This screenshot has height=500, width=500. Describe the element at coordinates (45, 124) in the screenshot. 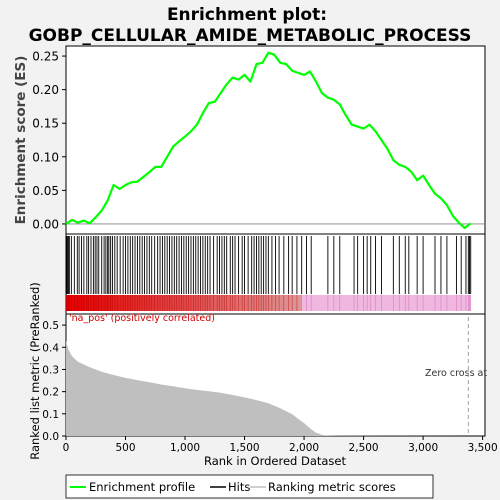

I see `es-y-tick-label: 0.15` at that location.